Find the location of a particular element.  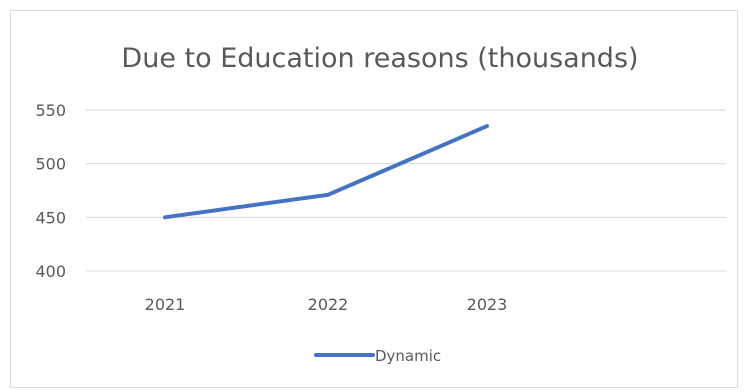

x-tick-label: 2022 is located at coordinates (328, 304).